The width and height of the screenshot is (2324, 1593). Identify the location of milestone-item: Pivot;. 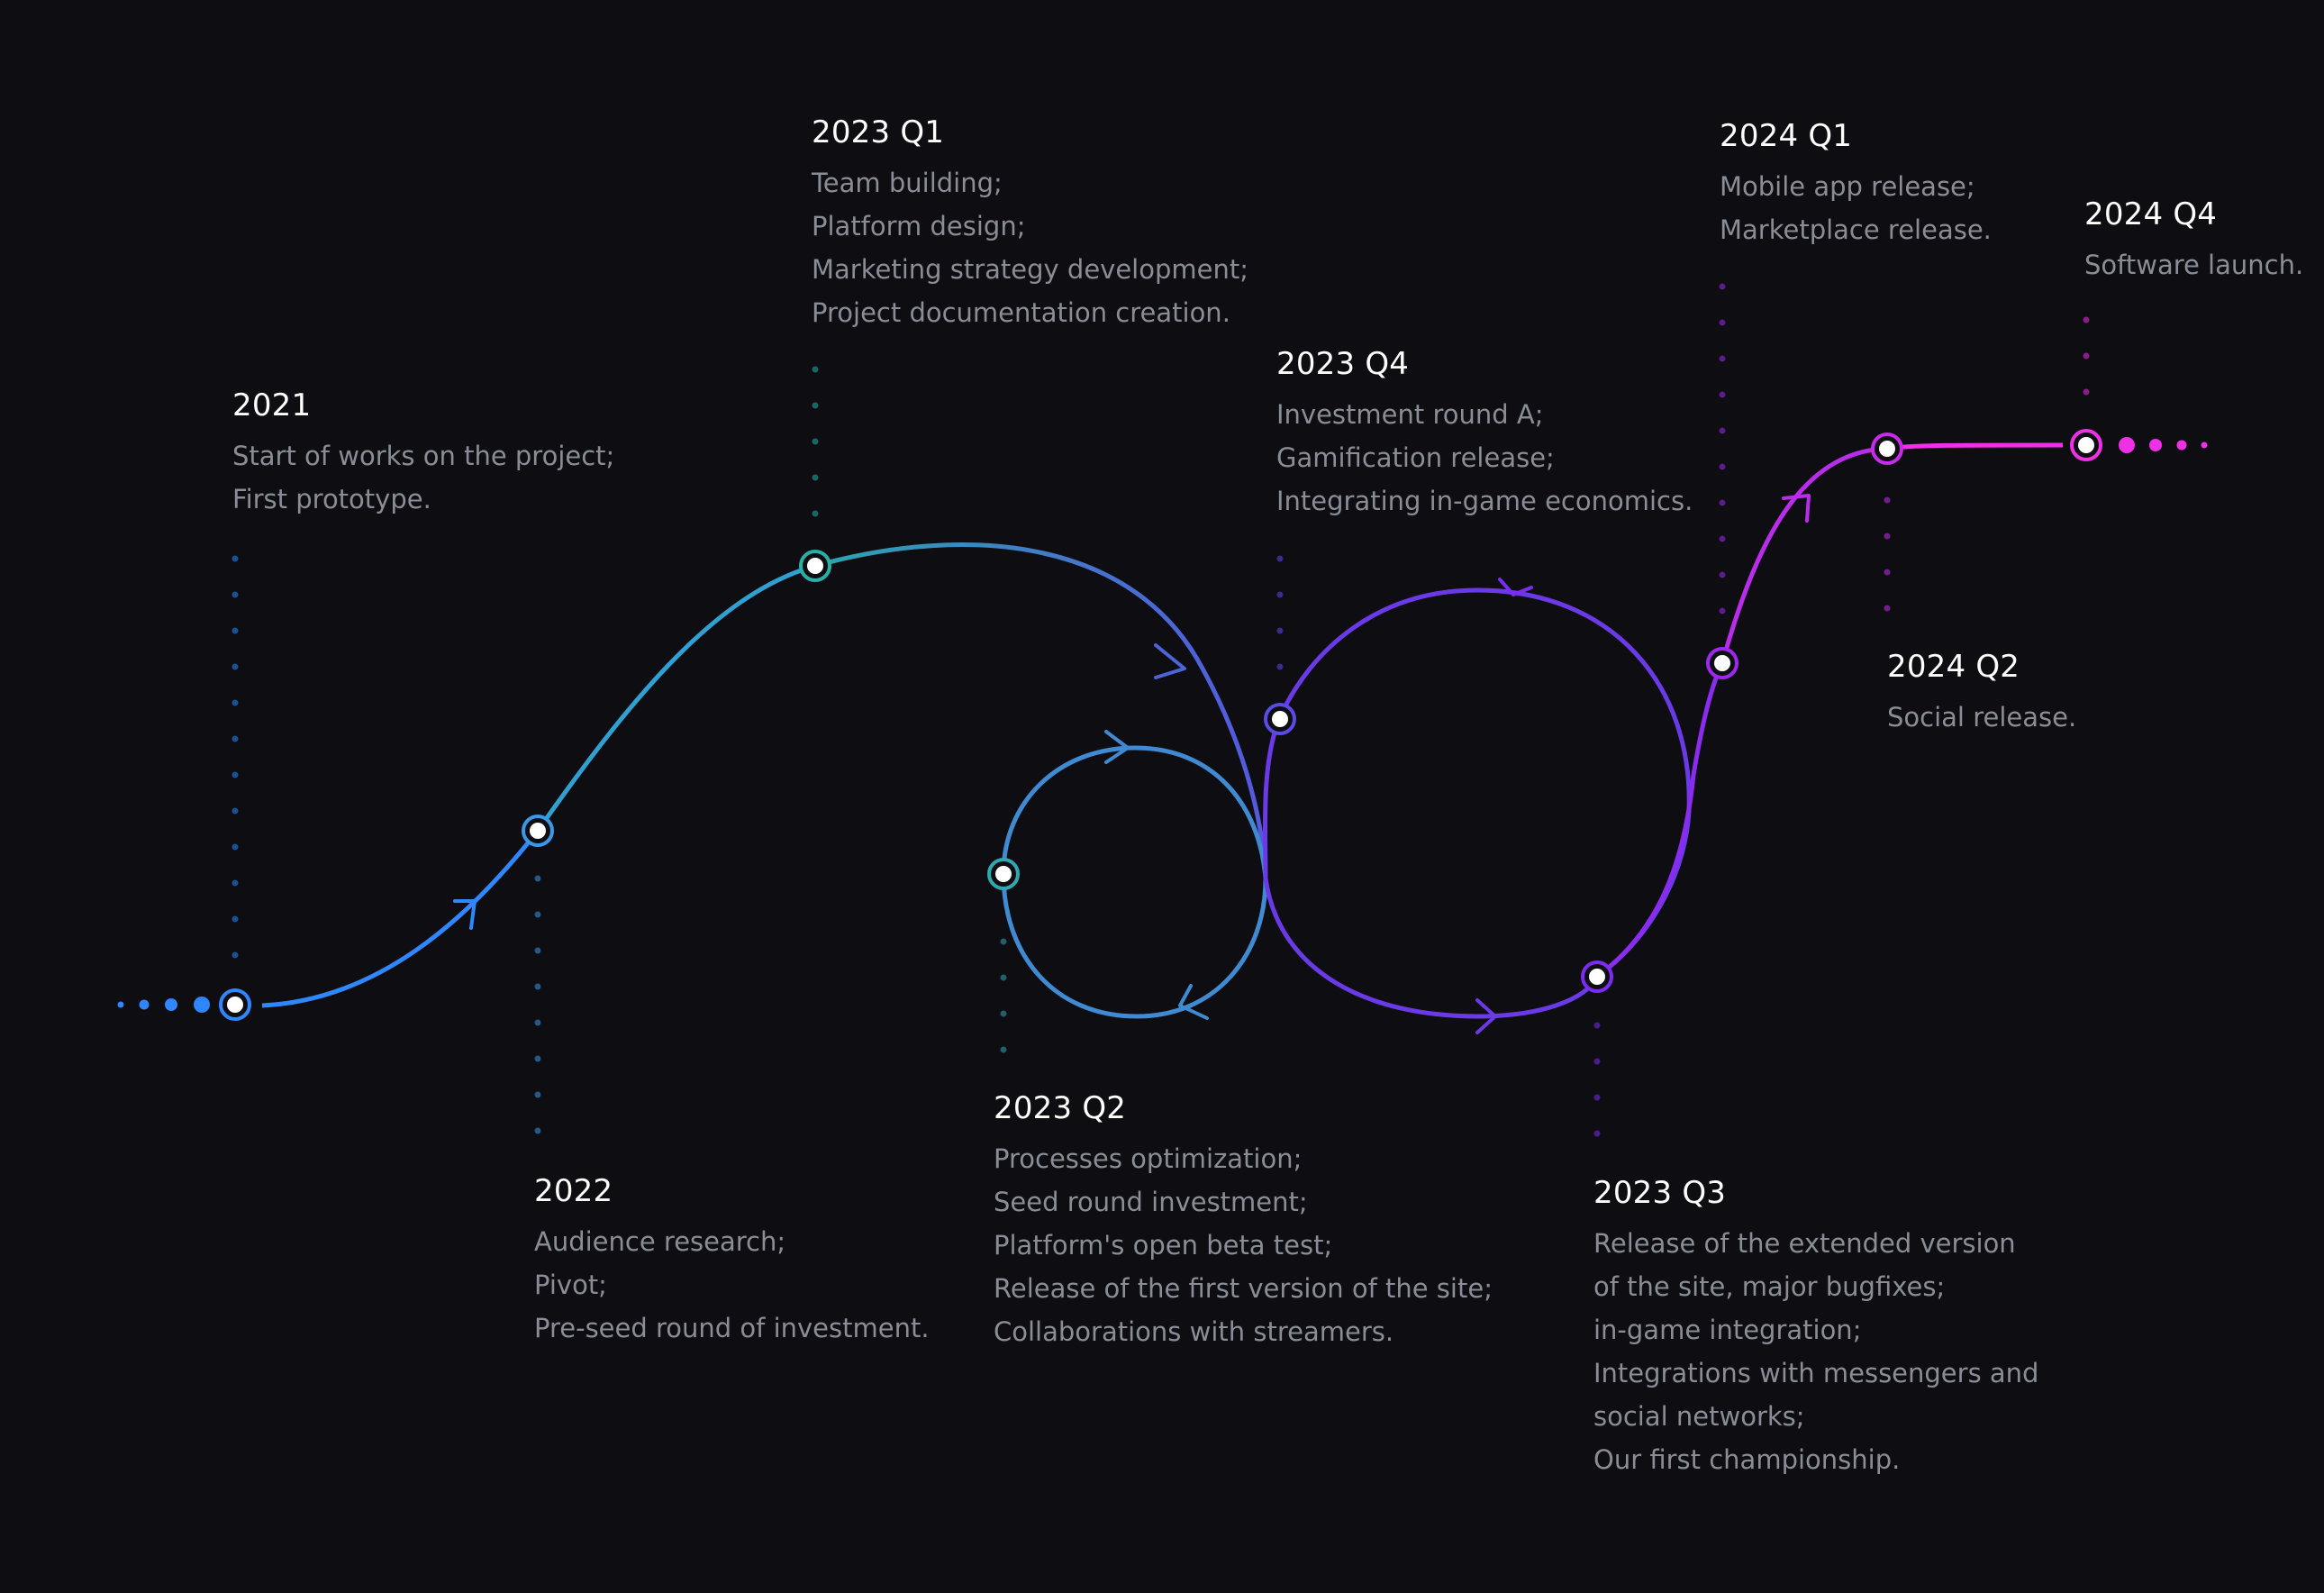
(570, 1285).